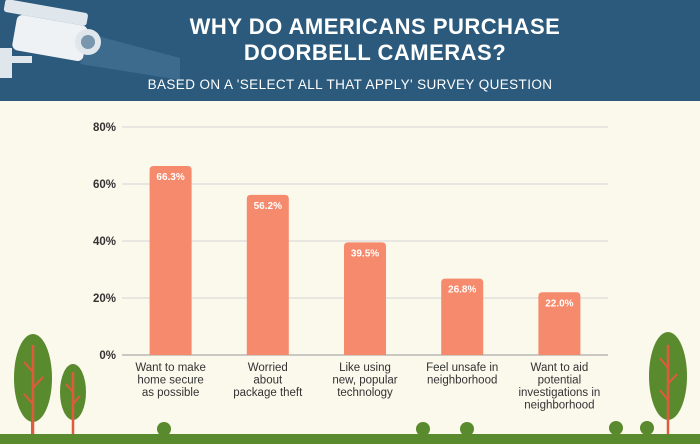  I want to click on data-label: 39.5%, so click(365, 253).